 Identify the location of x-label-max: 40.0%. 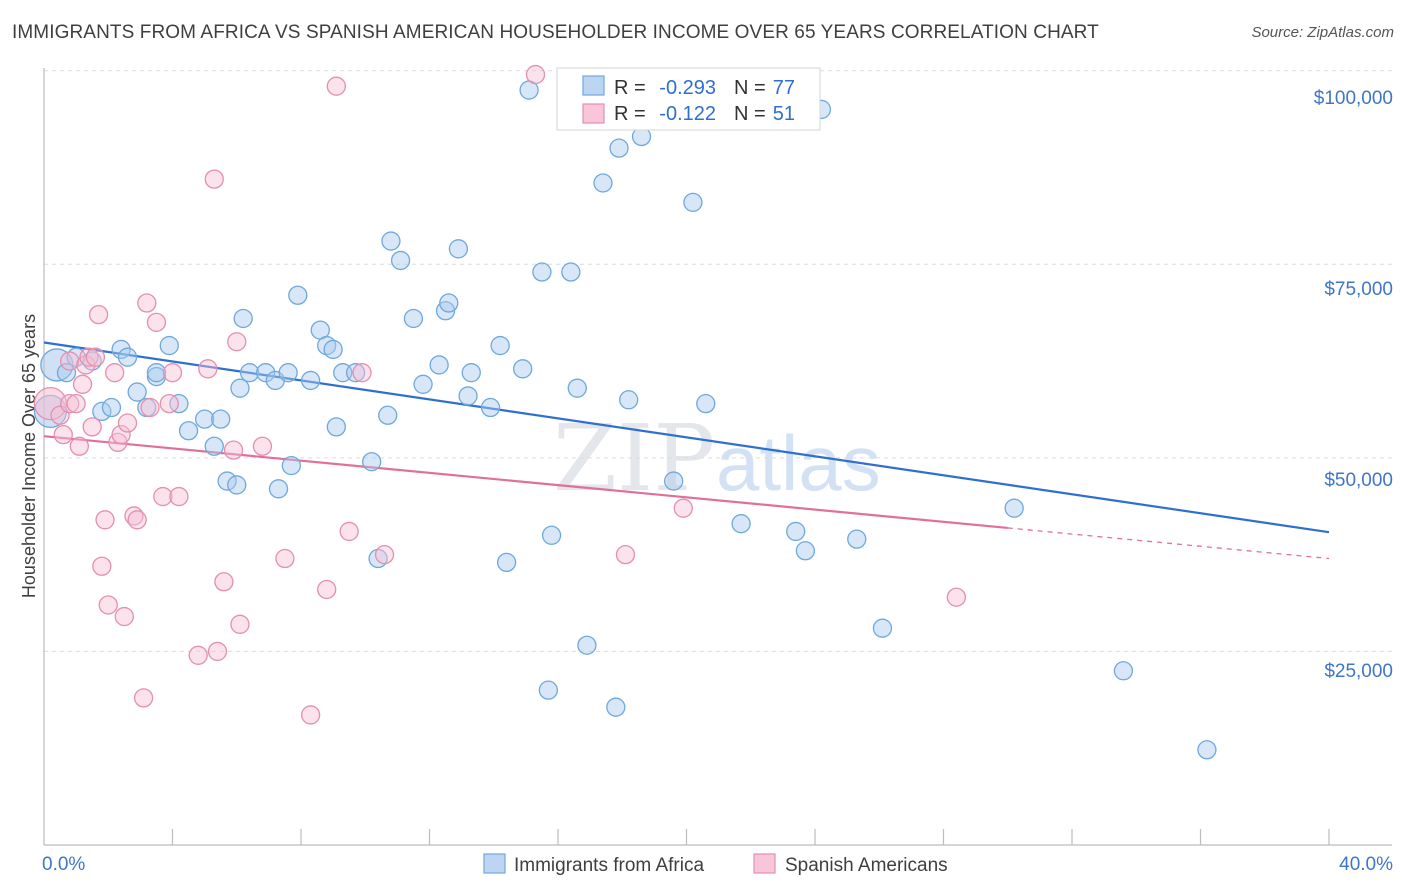
(1366, 864).